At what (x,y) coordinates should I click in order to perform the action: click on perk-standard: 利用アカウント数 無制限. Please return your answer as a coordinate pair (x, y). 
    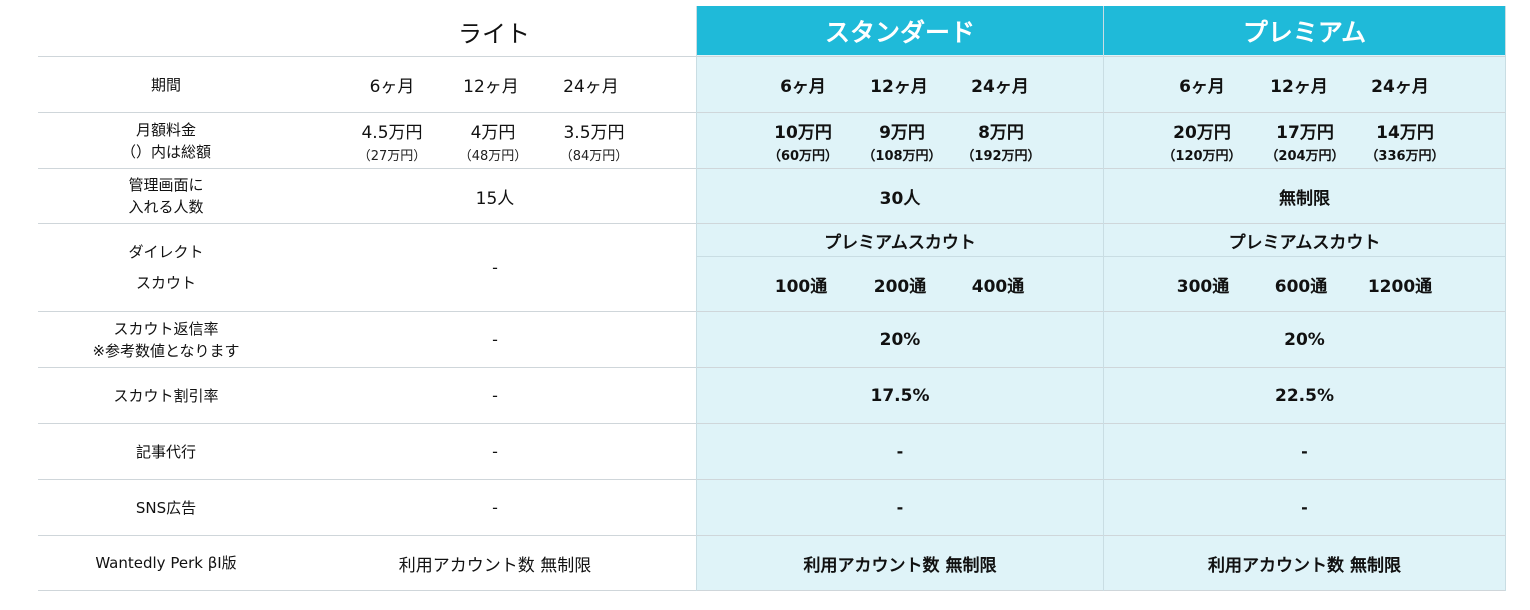
    Looking at the image, I should click on (900, 565).